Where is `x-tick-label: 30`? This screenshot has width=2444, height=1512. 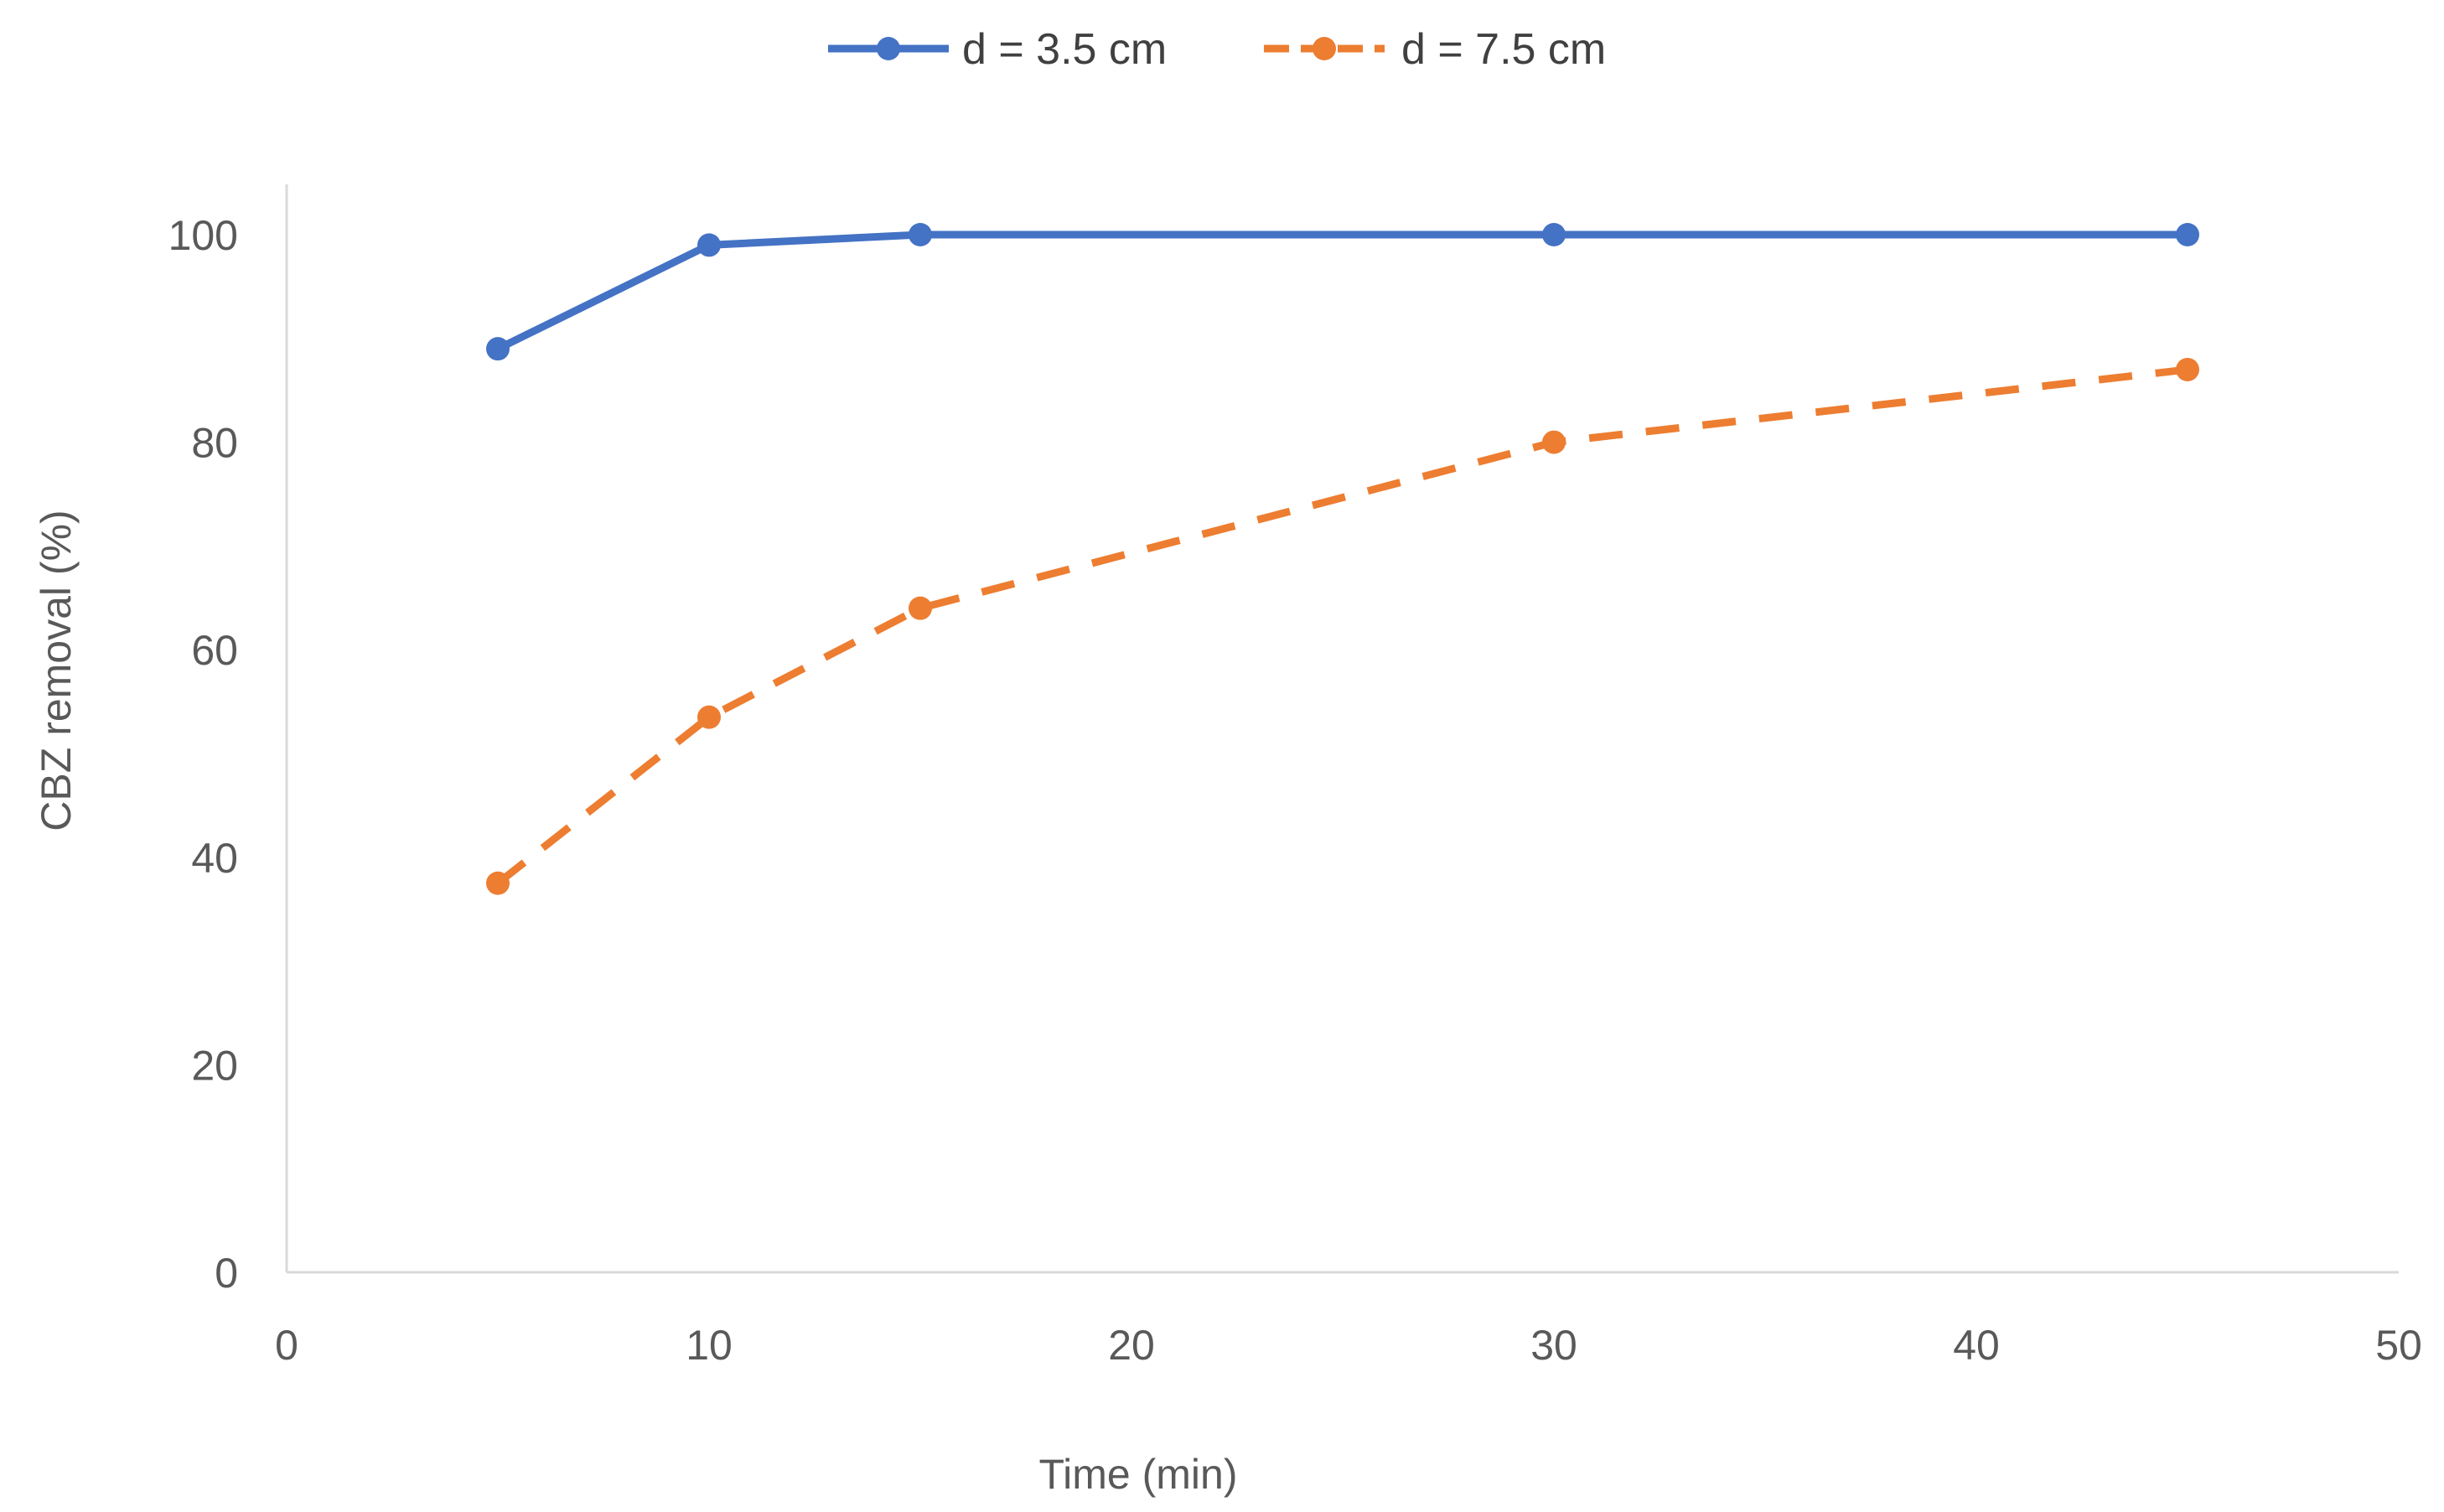
x-tick-label: 30 is located at coordinates (1553, 1345).